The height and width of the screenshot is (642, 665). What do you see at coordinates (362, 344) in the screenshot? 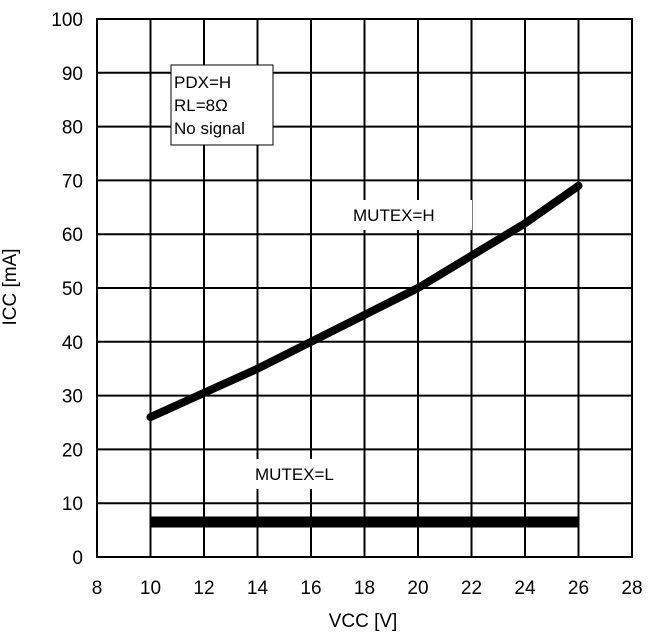
I see `series-labels: MUTEX=H MUTEX=L` at bounding box center [362, 344].